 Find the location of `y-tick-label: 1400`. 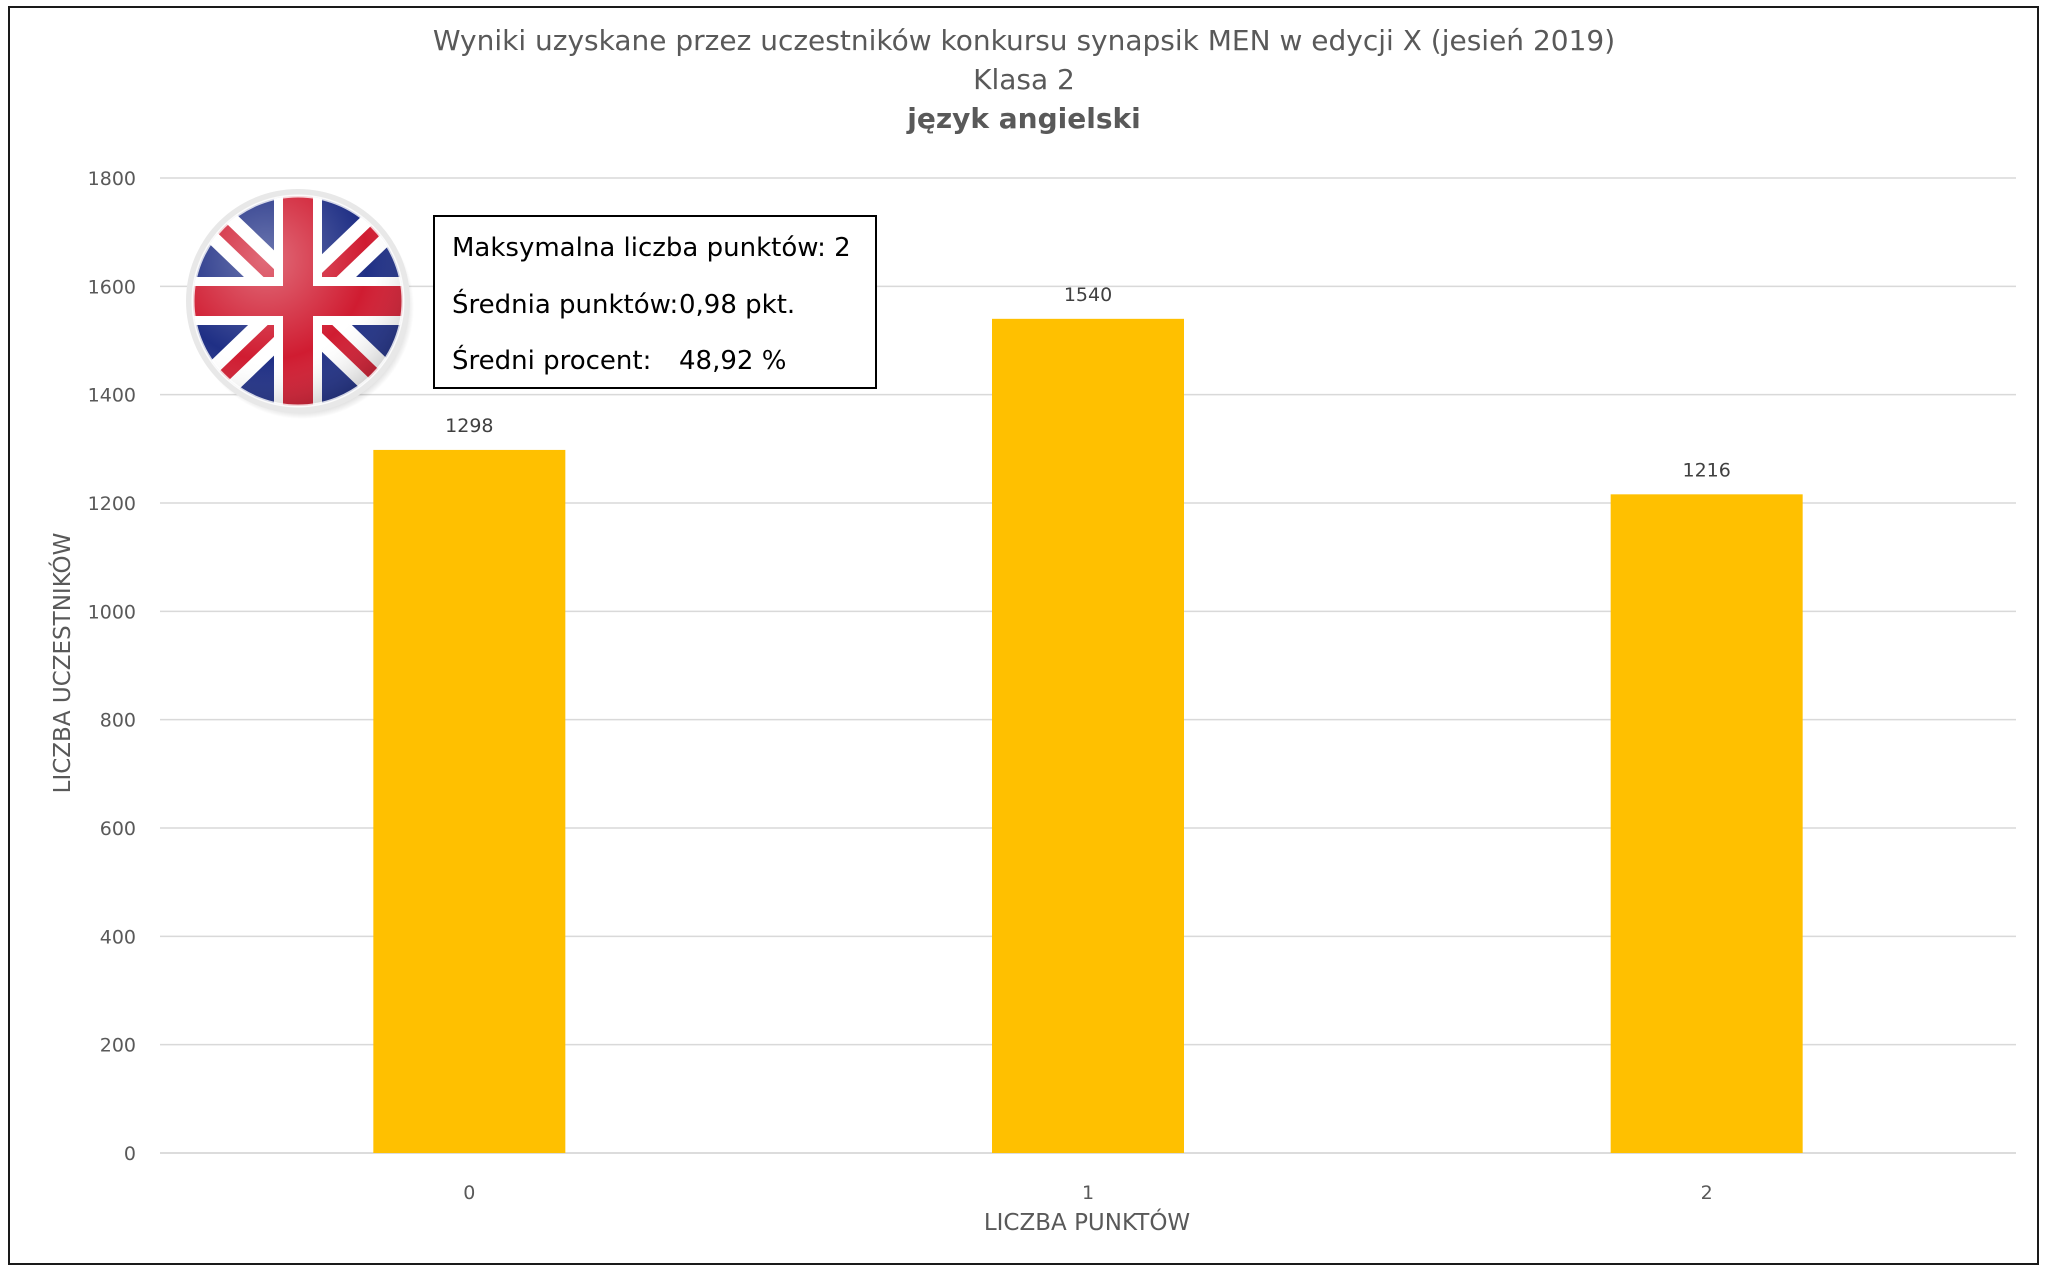

y-tick-label: 1400 is located at coordinates (112, 396).